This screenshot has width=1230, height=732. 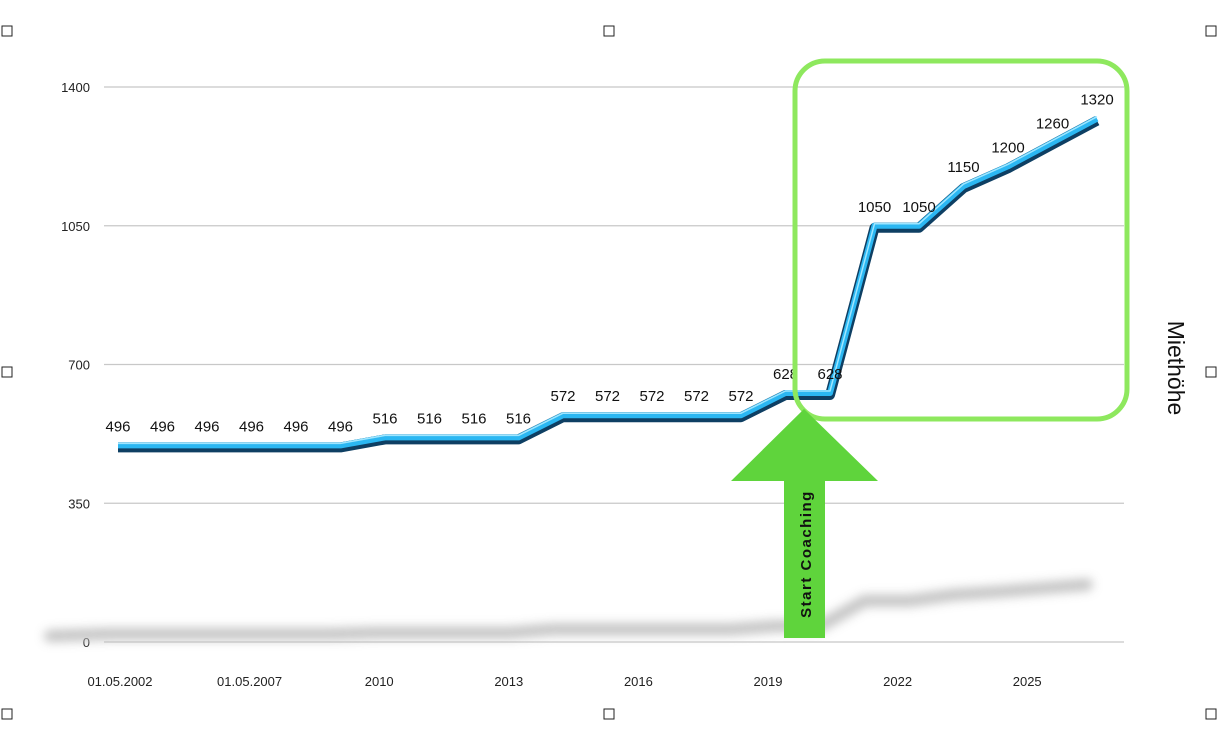 I want to click on data-label: 1320, so click(x=1096, y=100).